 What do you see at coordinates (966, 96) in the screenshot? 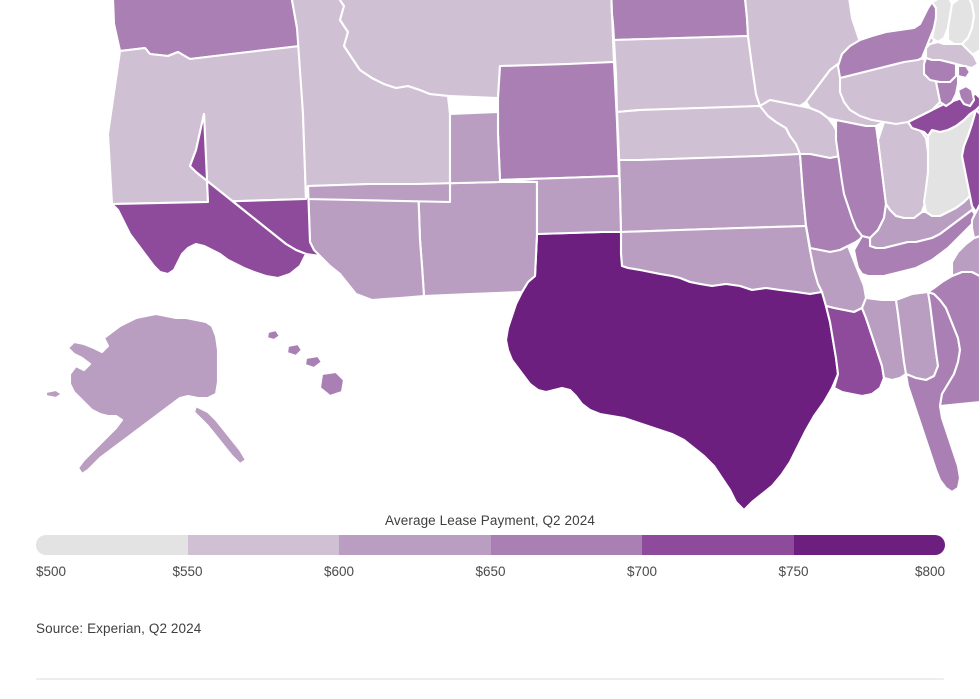
I see `state-delaware` at bounding box center [966, 96].